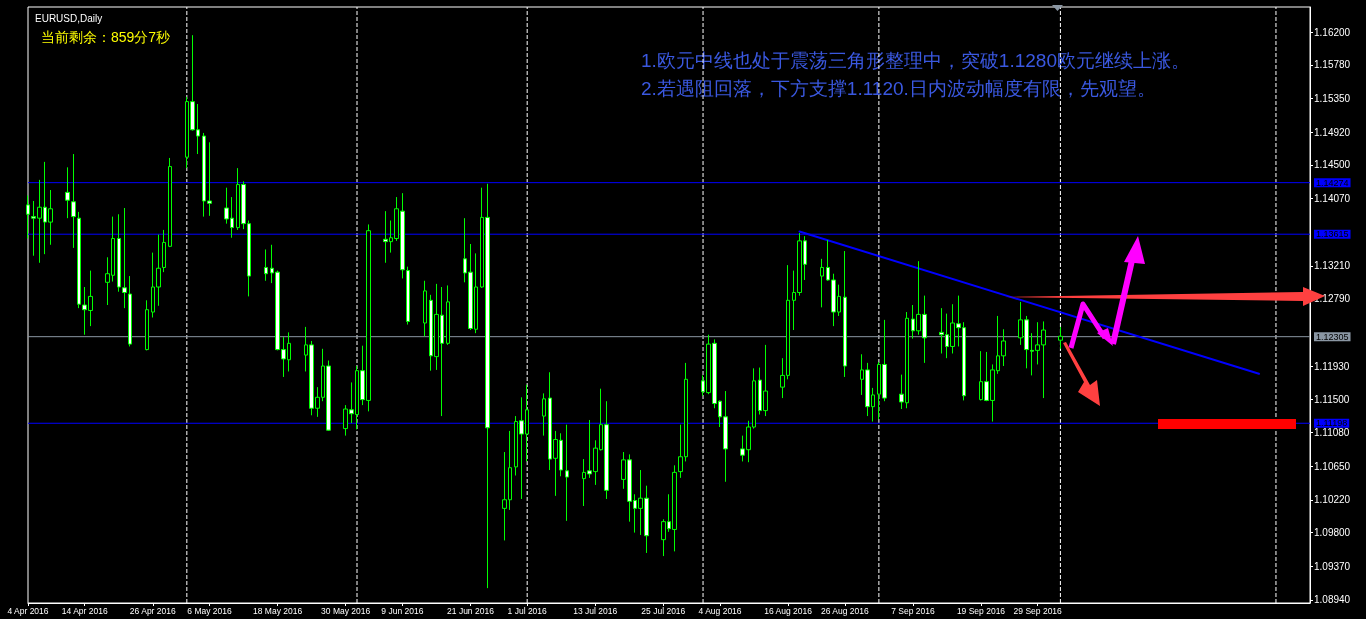  I want to click on y-tick-label: 1.14070, so click(1332, 199).